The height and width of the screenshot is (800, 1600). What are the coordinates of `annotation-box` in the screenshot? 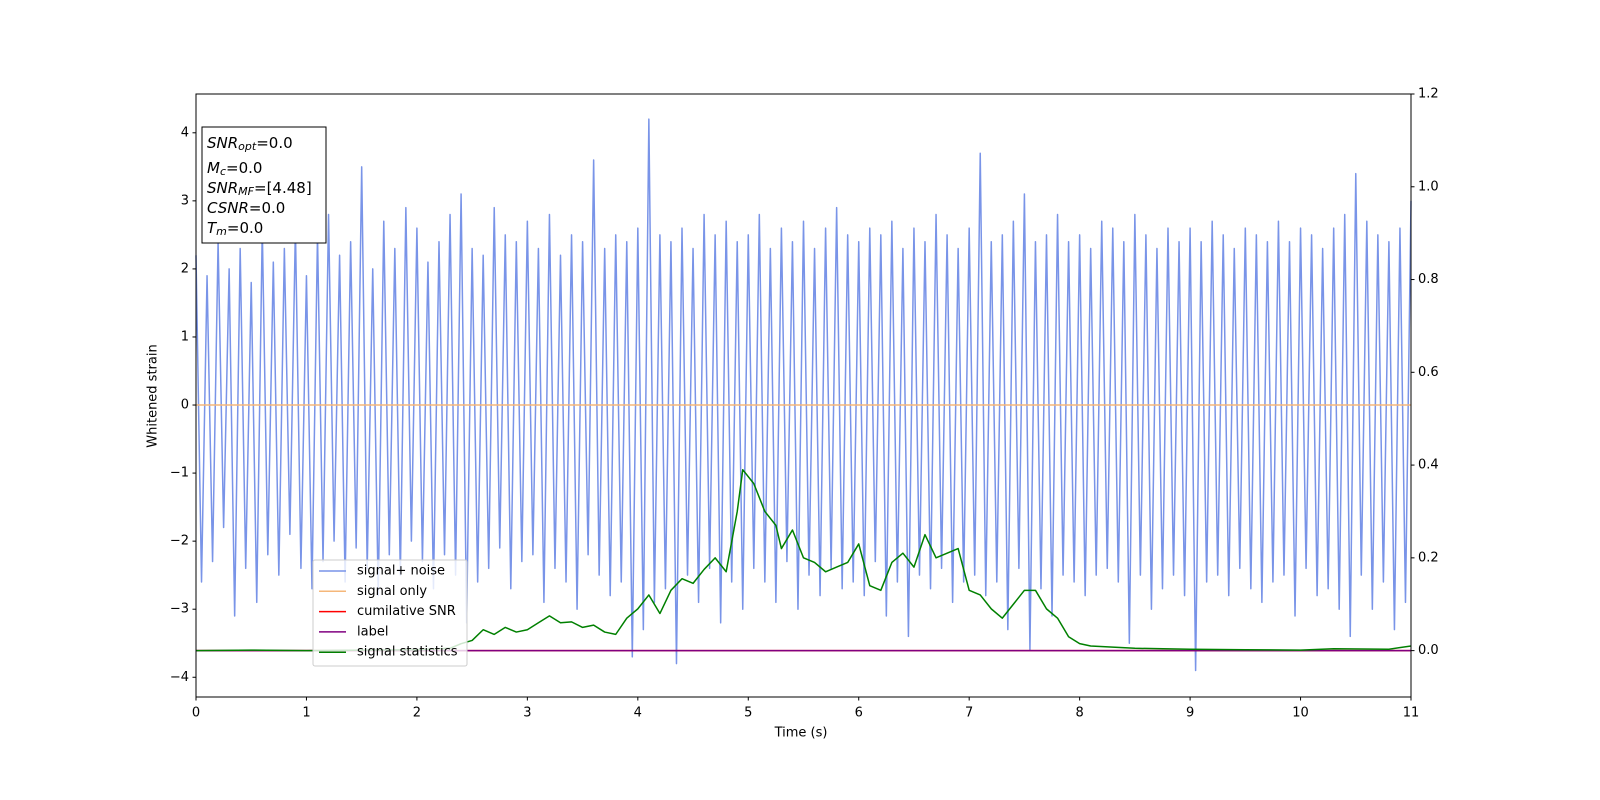 It's located at (264, 185).